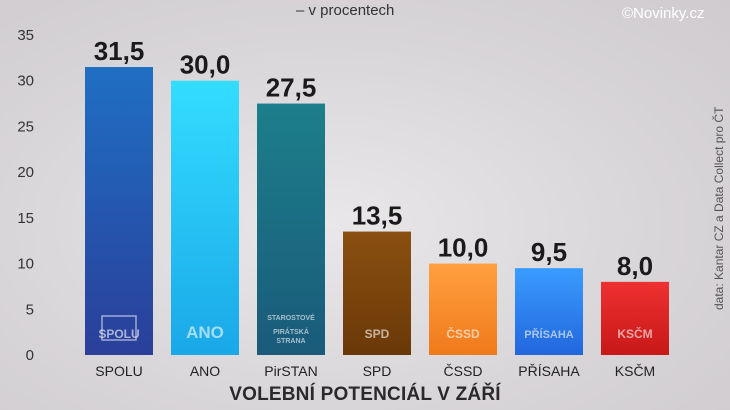 The image size is (730, 410). I want to click on category-label: KSČM, so click(635, 371).